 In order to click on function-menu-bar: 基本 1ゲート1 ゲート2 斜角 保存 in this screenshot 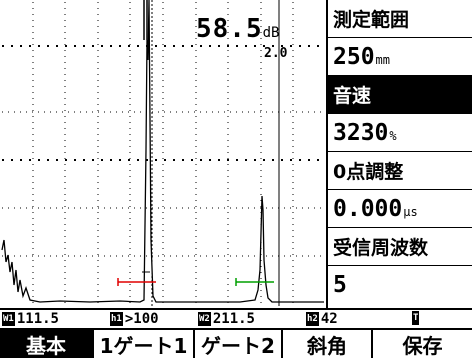, I will do `click(236, 344)`.